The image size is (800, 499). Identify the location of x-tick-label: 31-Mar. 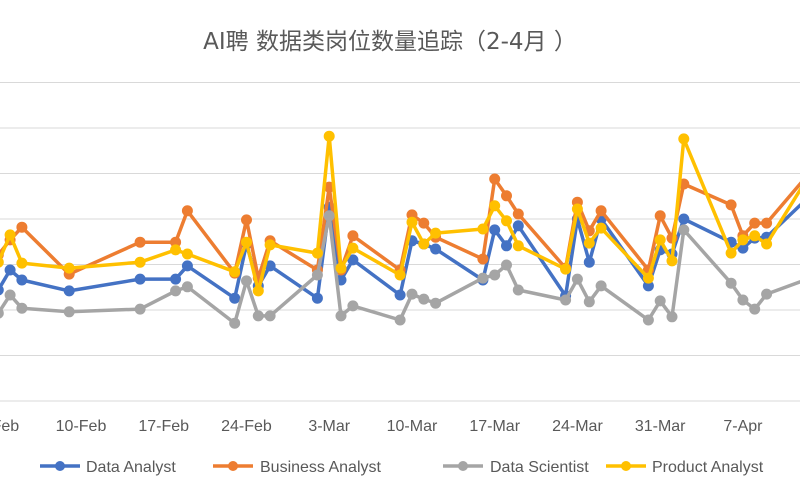
(660, 426).